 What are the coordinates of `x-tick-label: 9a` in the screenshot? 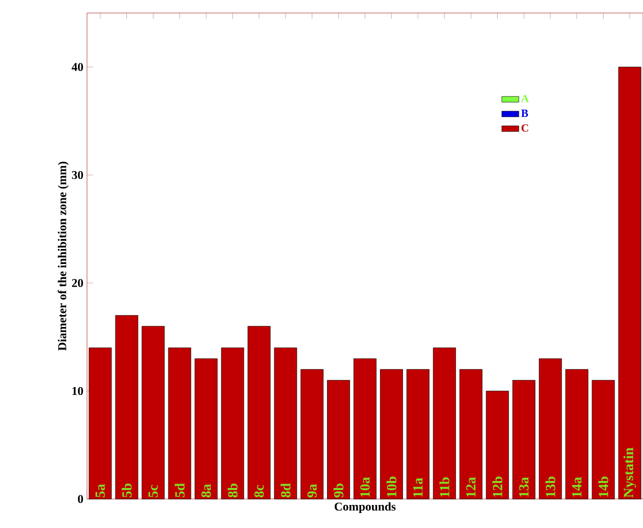 It's located at (312, 491).